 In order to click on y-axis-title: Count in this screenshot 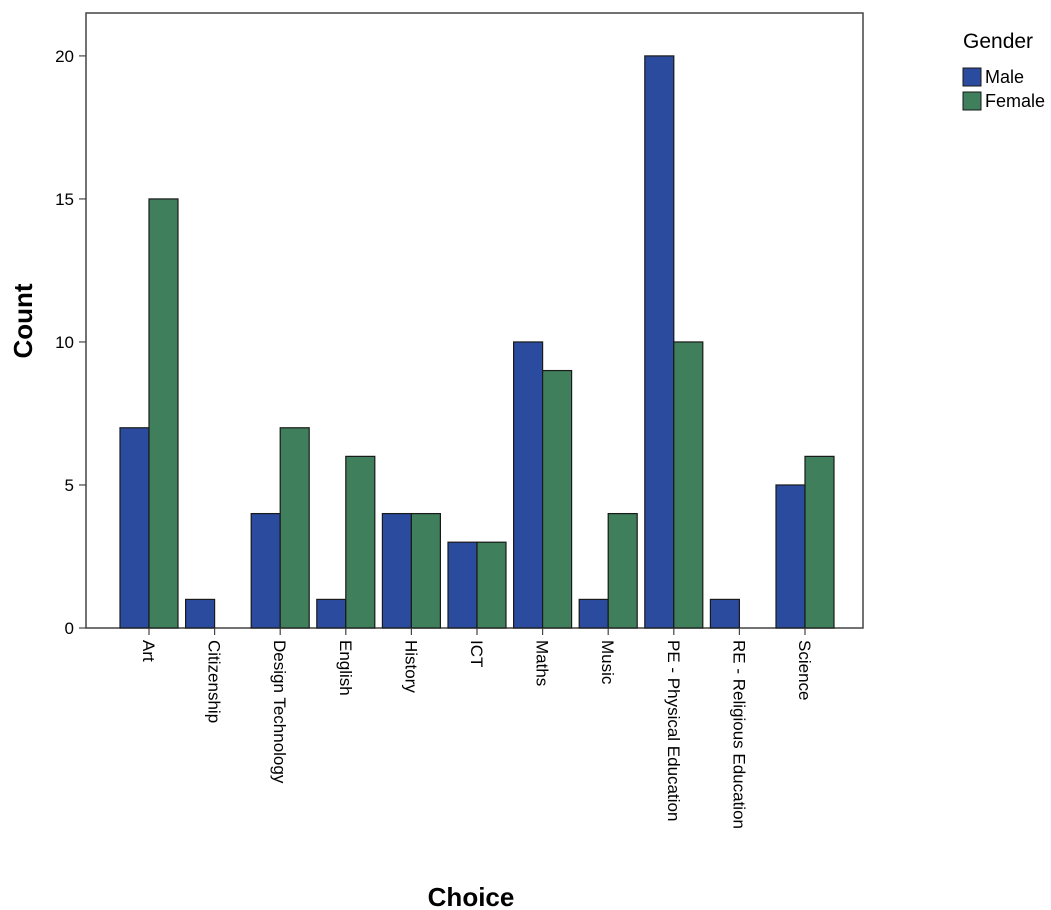, I will do `click(23, 320)`.